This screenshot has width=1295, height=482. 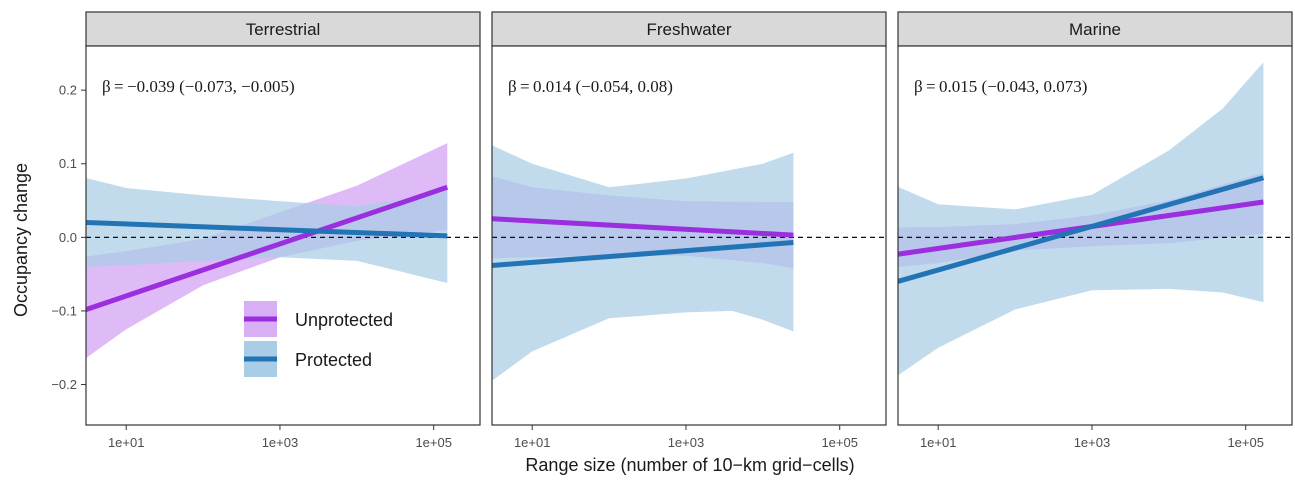 I want to click on x-tick-label-freshwater-2: 1e+05, so click(x=839, y=442).